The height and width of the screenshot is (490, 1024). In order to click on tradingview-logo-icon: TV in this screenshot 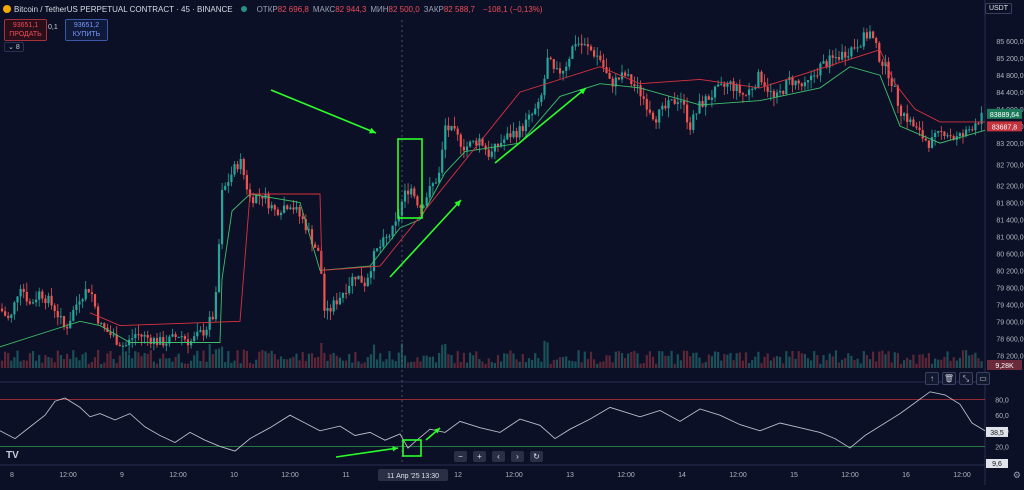, I will do `click(12, 455)`.